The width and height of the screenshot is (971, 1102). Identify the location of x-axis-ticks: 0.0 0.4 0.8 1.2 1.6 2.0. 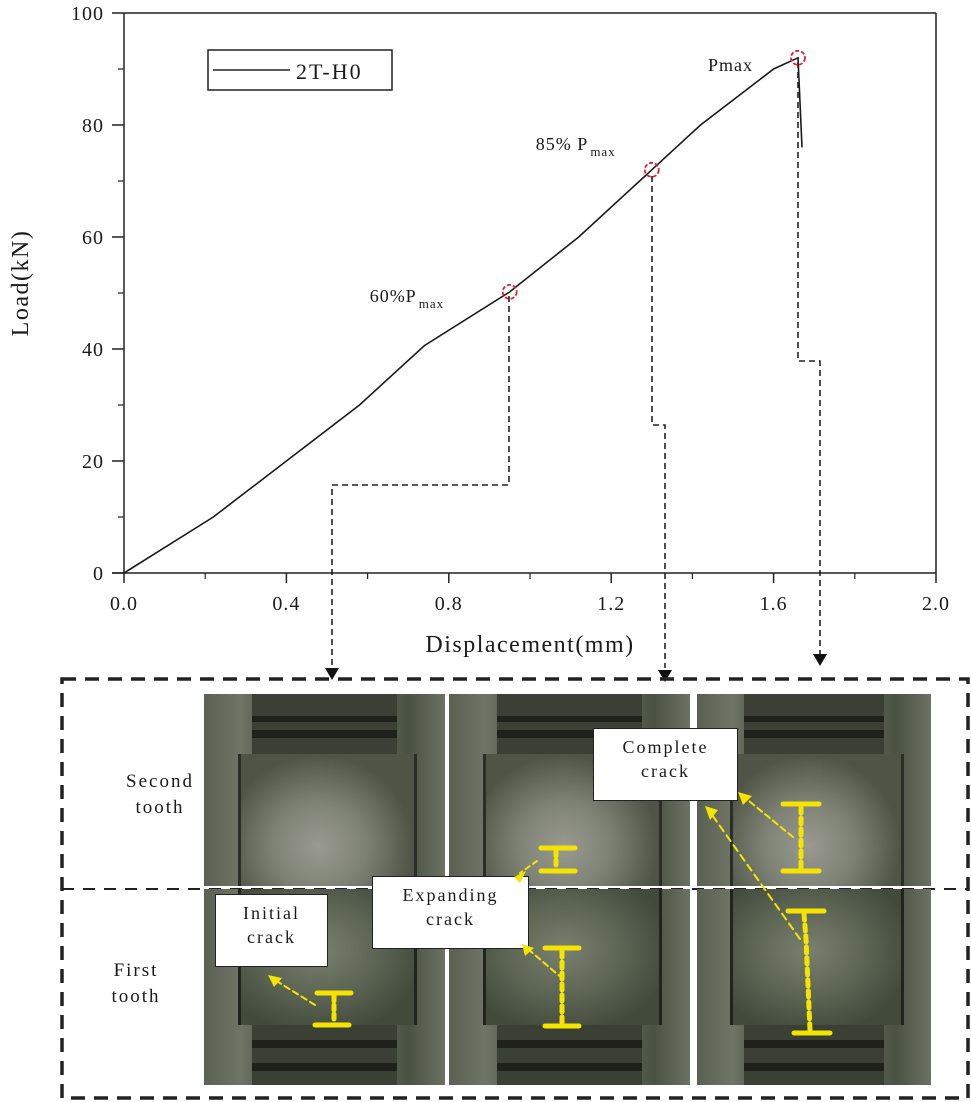
(530, 594).